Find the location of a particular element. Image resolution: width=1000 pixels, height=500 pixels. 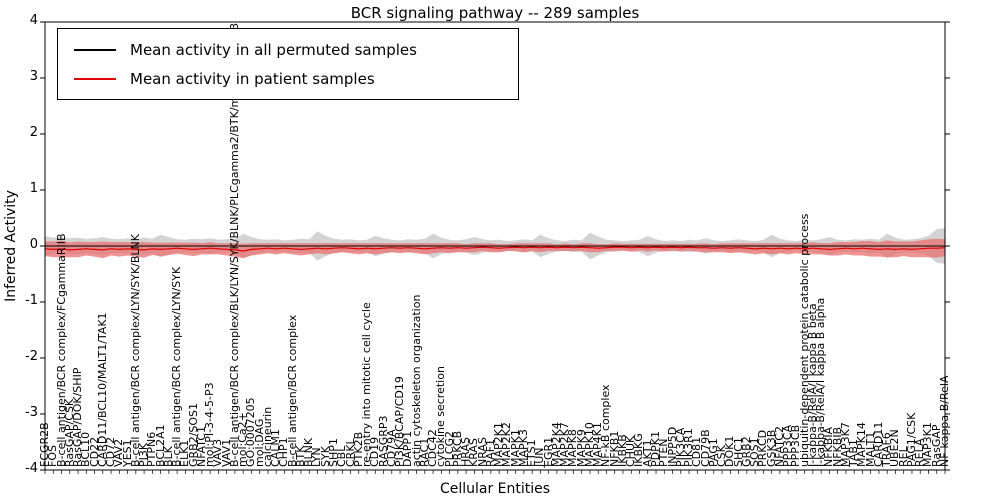

patient-mean-line is located at coordinates (495, 249).